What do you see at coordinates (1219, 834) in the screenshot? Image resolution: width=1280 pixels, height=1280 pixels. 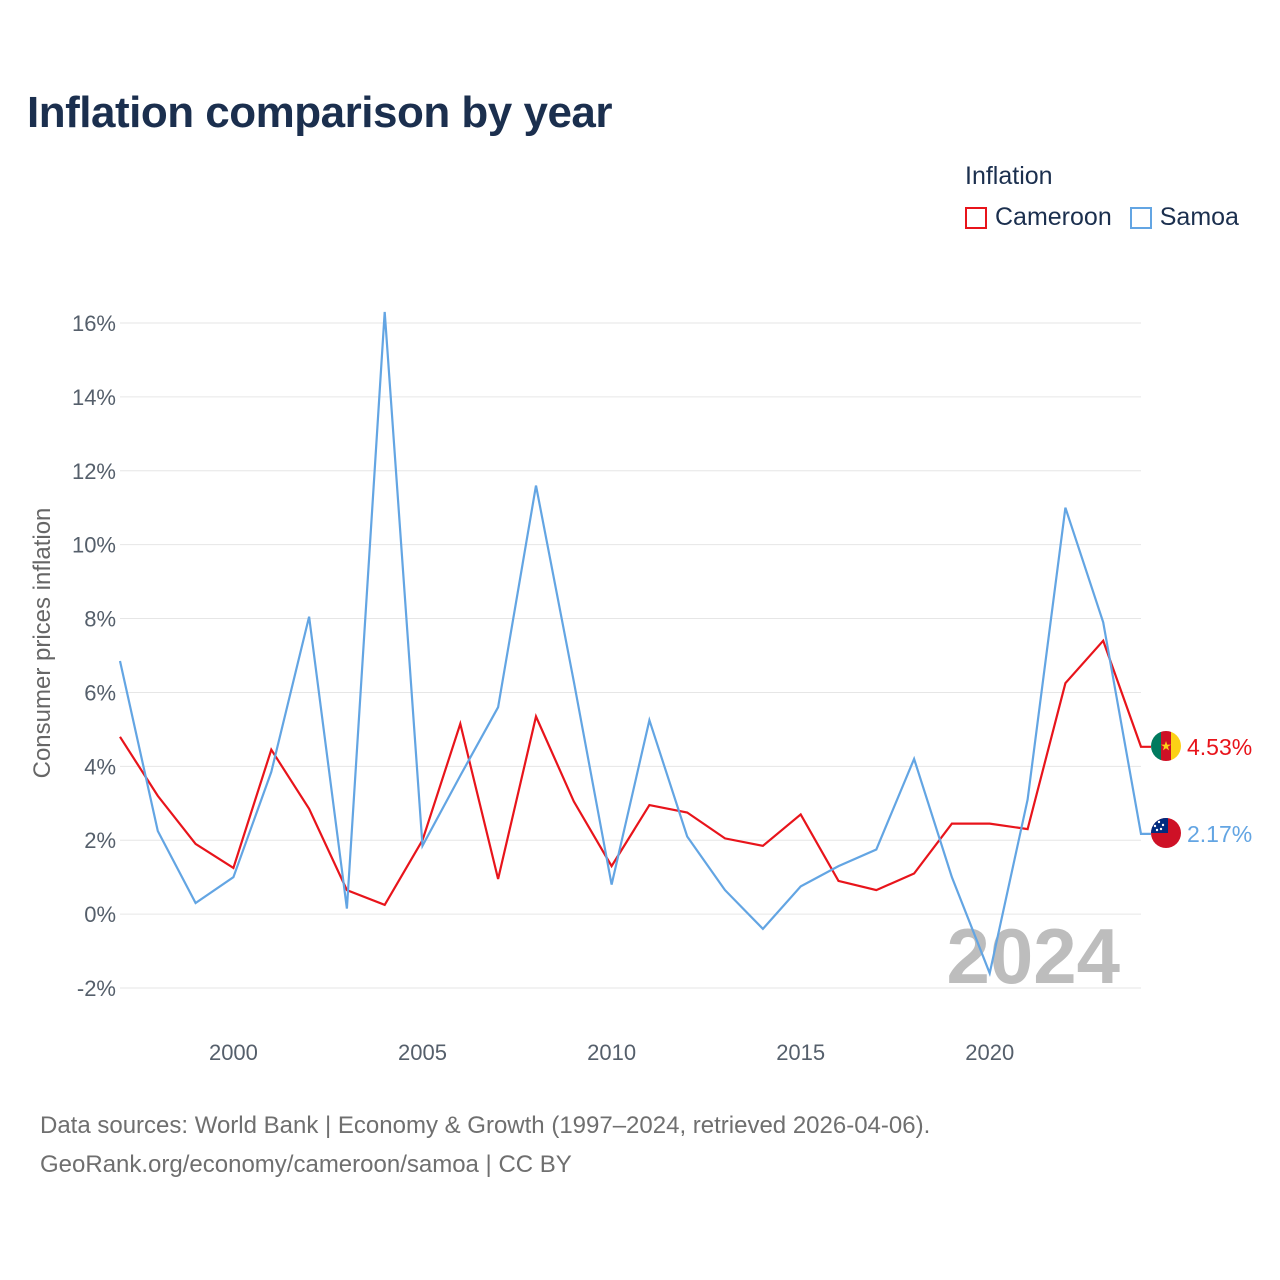 I see `end-label-samoa: 2.17%` at bounding box center [1219, 834].